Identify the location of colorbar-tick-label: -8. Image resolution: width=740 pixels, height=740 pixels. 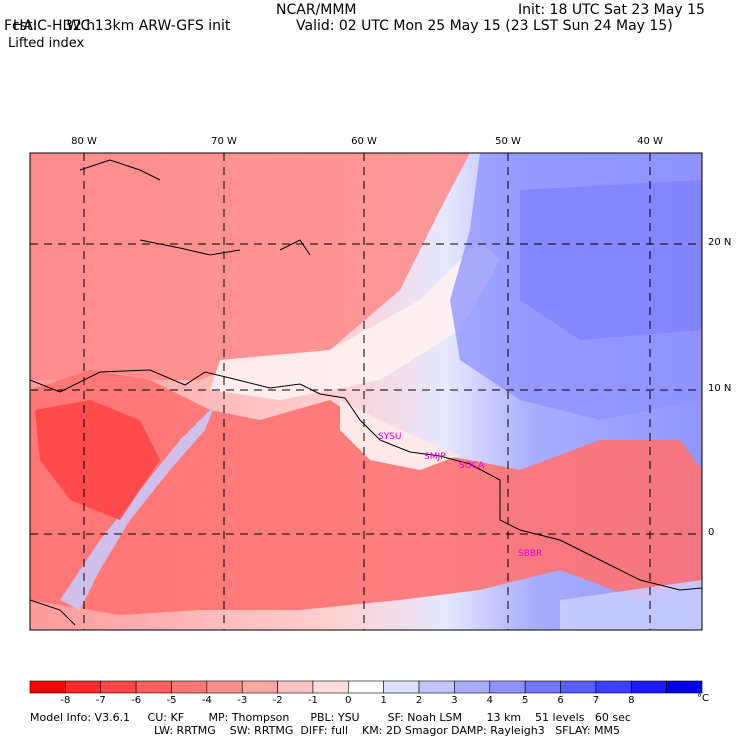
(65, 700).